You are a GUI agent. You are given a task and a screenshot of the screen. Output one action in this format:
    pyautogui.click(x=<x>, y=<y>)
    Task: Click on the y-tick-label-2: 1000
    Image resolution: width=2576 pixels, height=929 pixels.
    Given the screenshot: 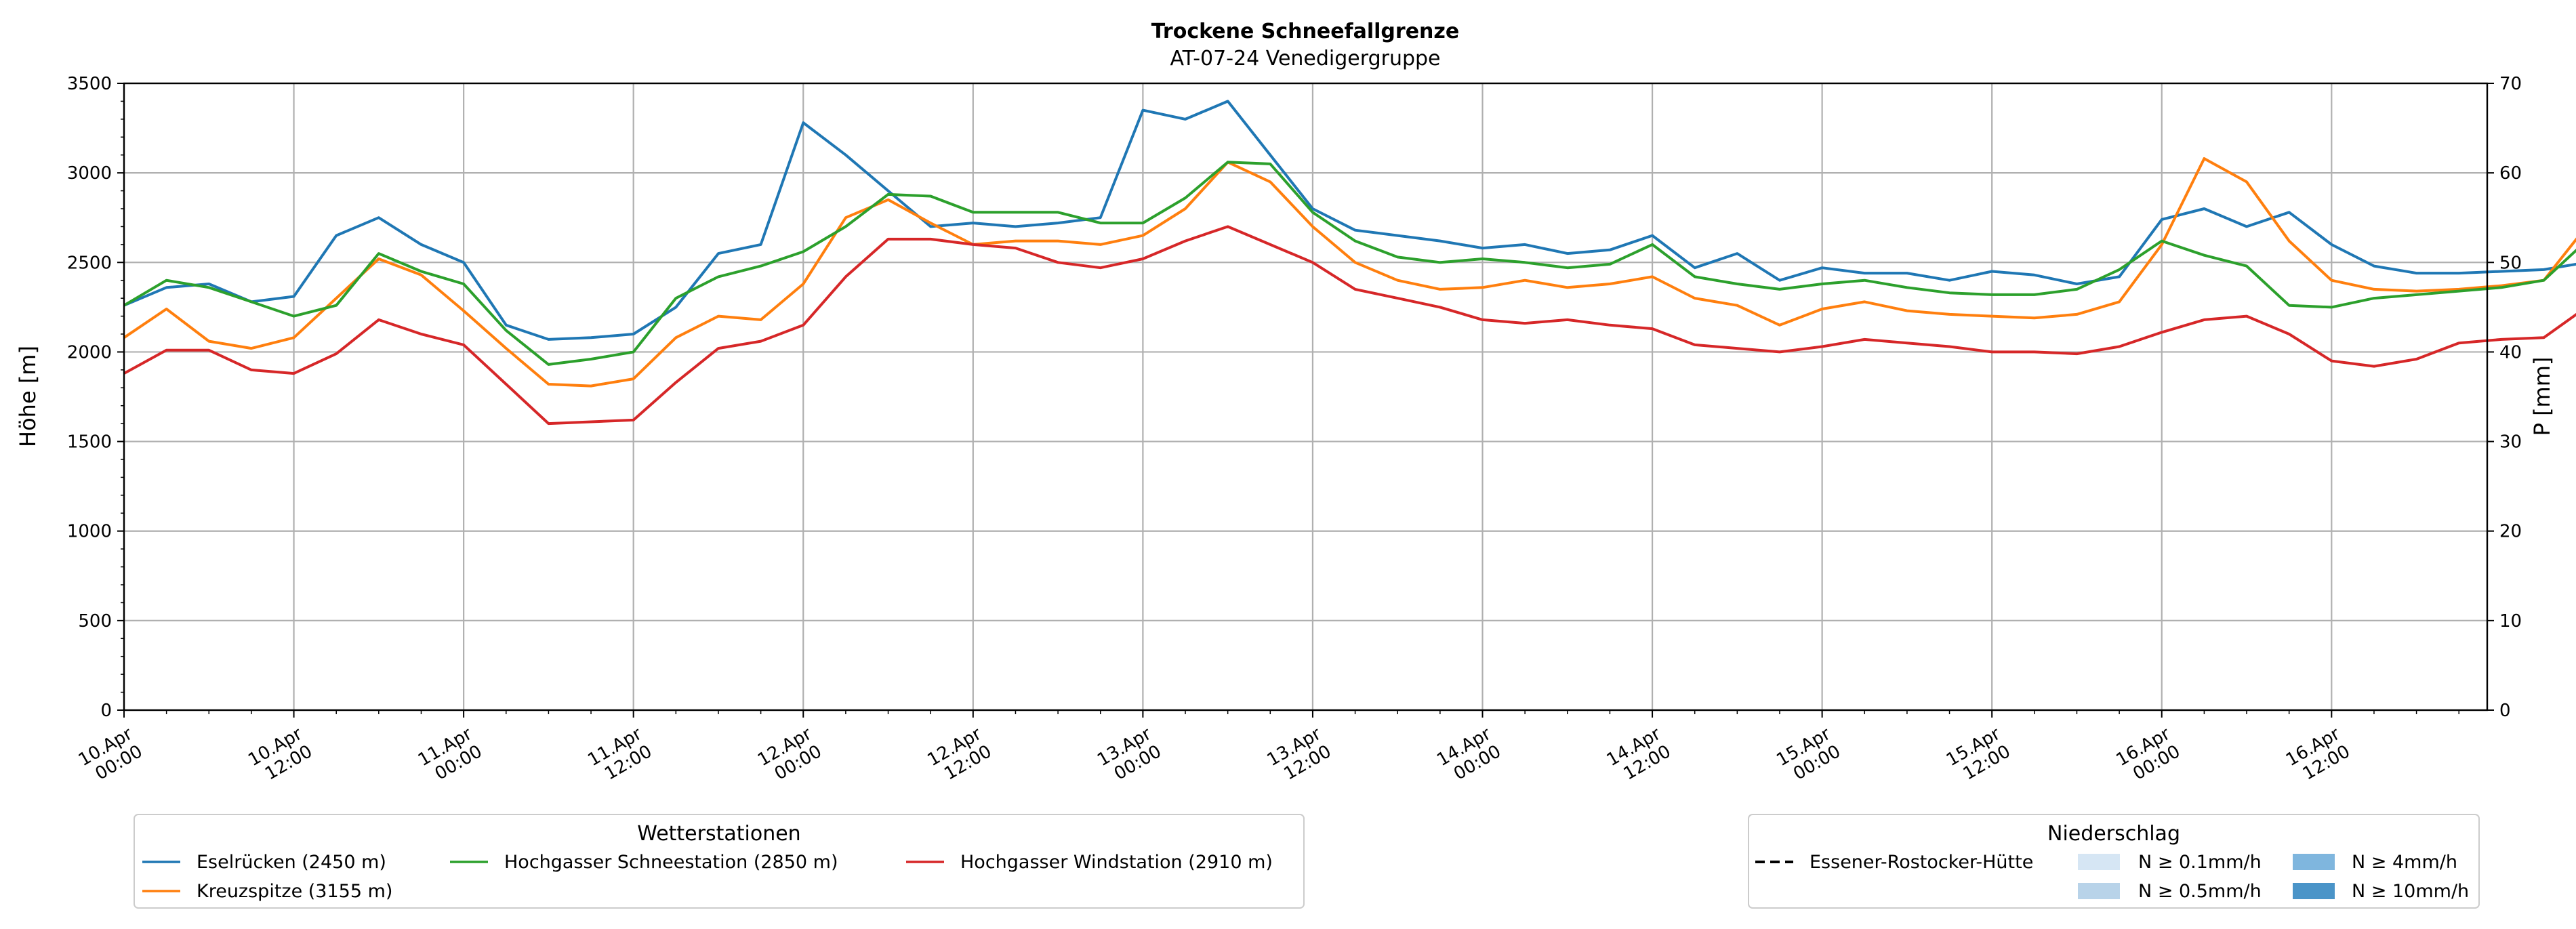 What is the action you would take?
    pyautogui.click(x=90, y=532)
    